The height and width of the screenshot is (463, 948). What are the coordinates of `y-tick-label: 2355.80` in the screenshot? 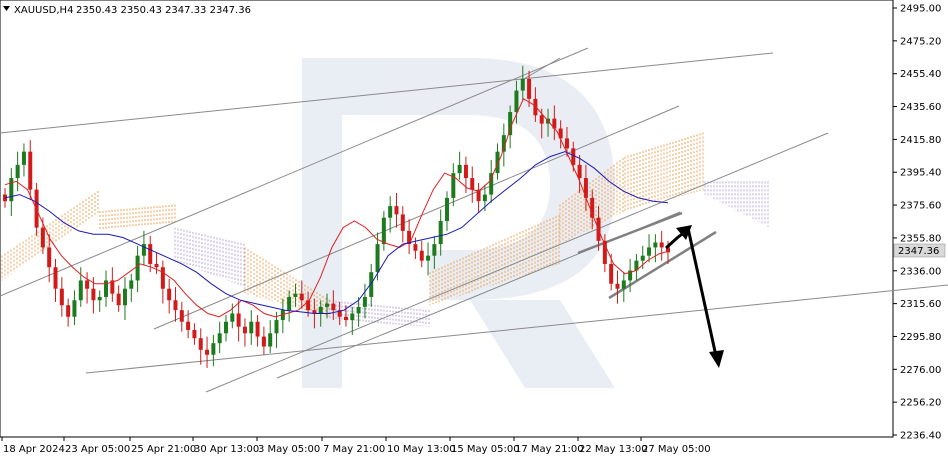 It's located at (920, 238).